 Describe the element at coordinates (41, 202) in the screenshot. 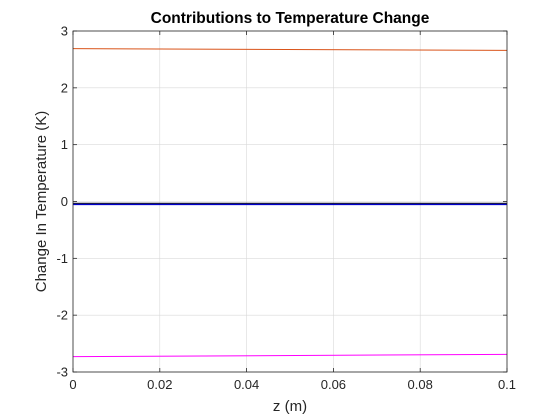

I see `y-axis-label: Change In Temperature (K)` at that location.